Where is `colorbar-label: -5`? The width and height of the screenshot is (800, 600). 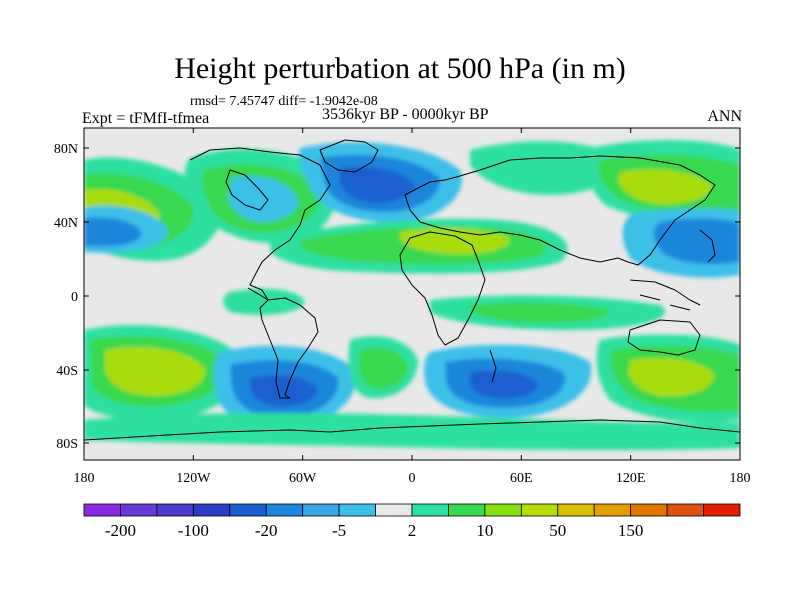 colorbar-label: -5 is located at coordinates (339, 530).